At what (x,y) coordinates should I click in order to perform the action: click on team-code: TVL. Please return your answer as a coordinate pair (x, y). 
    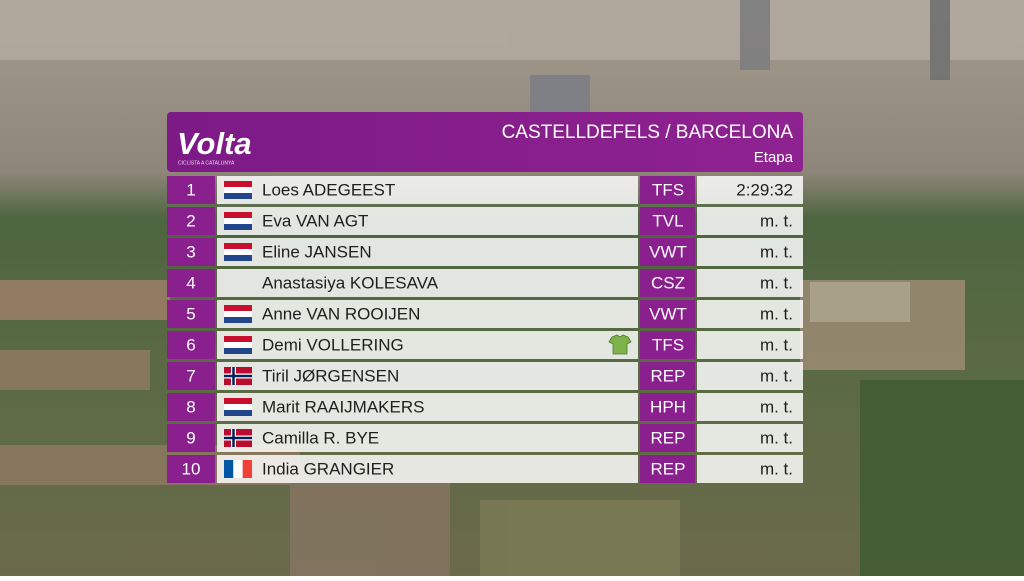
    Looking at the image, I should click on (667, 220).